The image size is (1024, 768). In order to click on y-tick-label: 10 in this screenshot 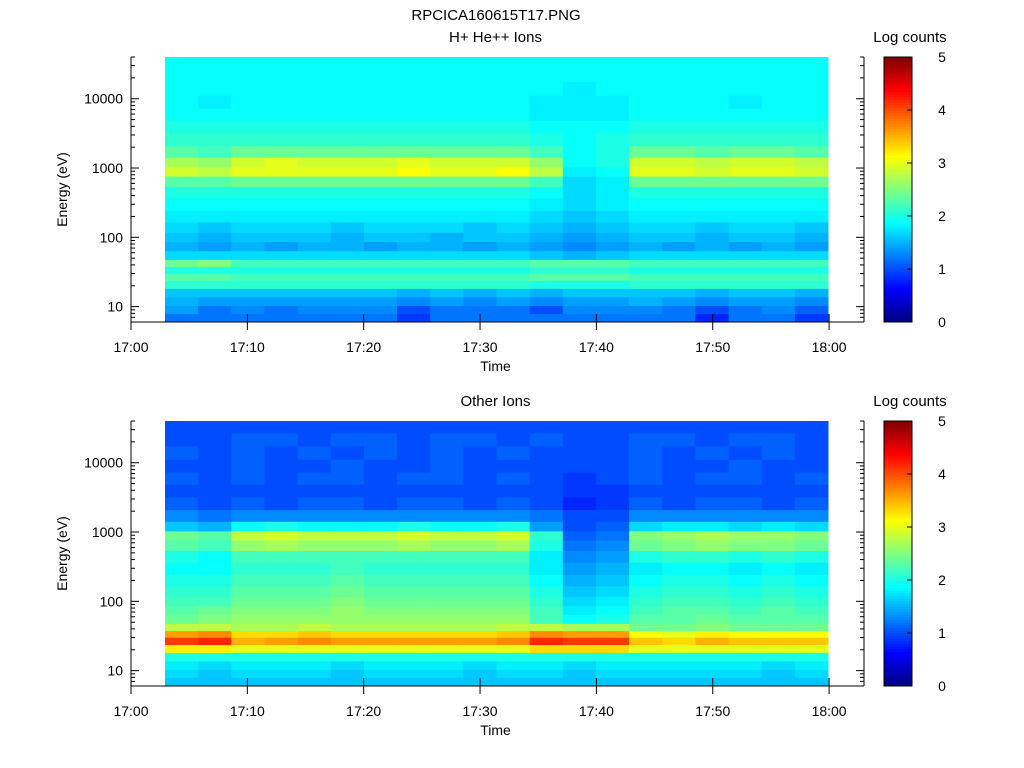, I will do `click(115, 671)`.